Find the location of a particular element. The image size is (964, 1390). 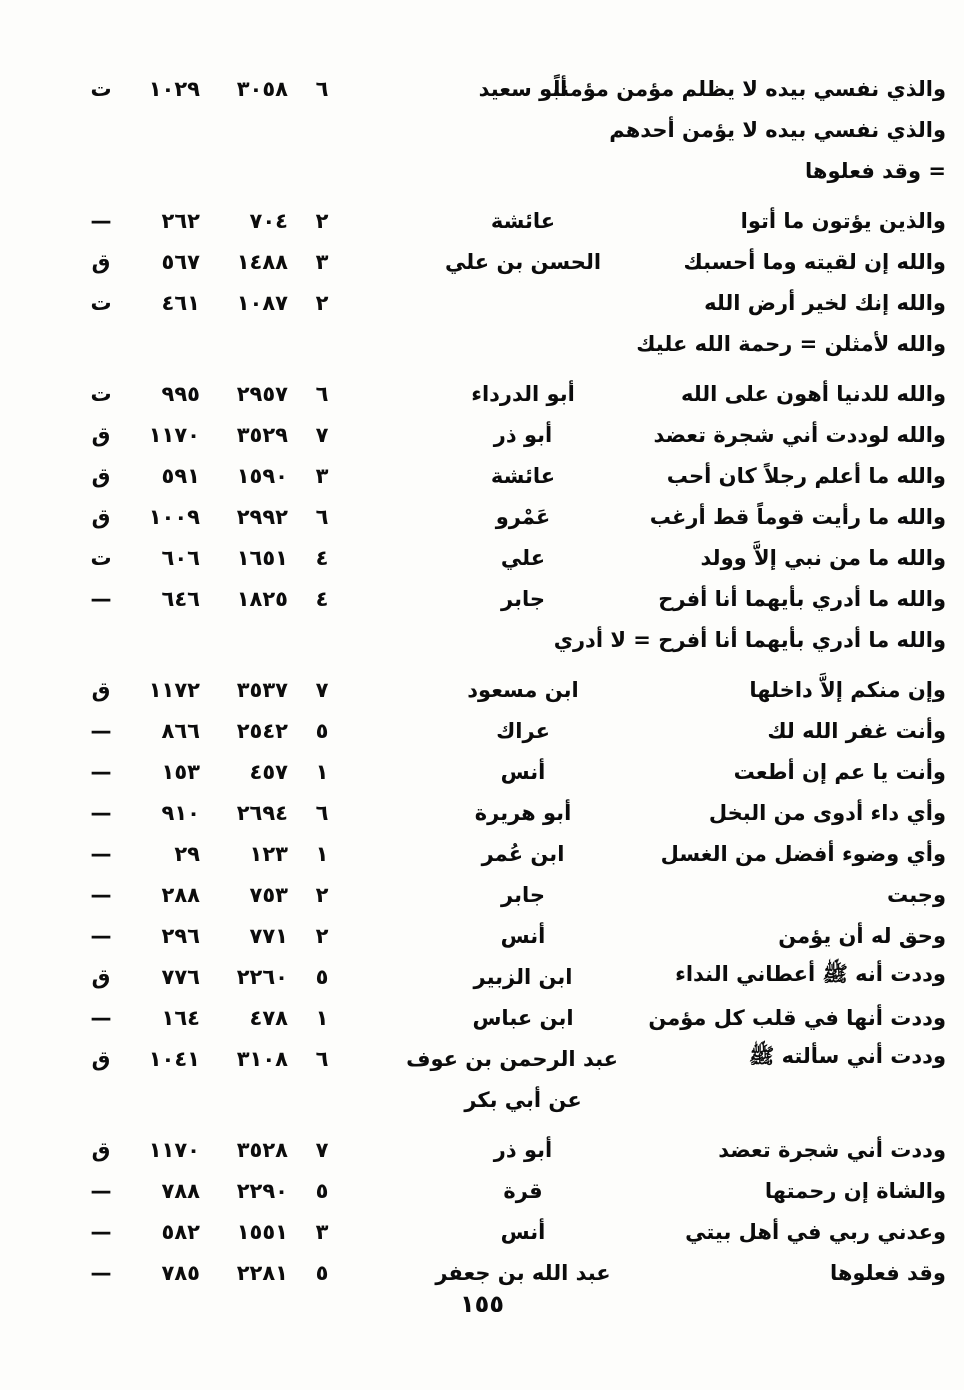

hadith-text: وإن منكم إلاَّ داخلها is located at coordinates (847, 689).